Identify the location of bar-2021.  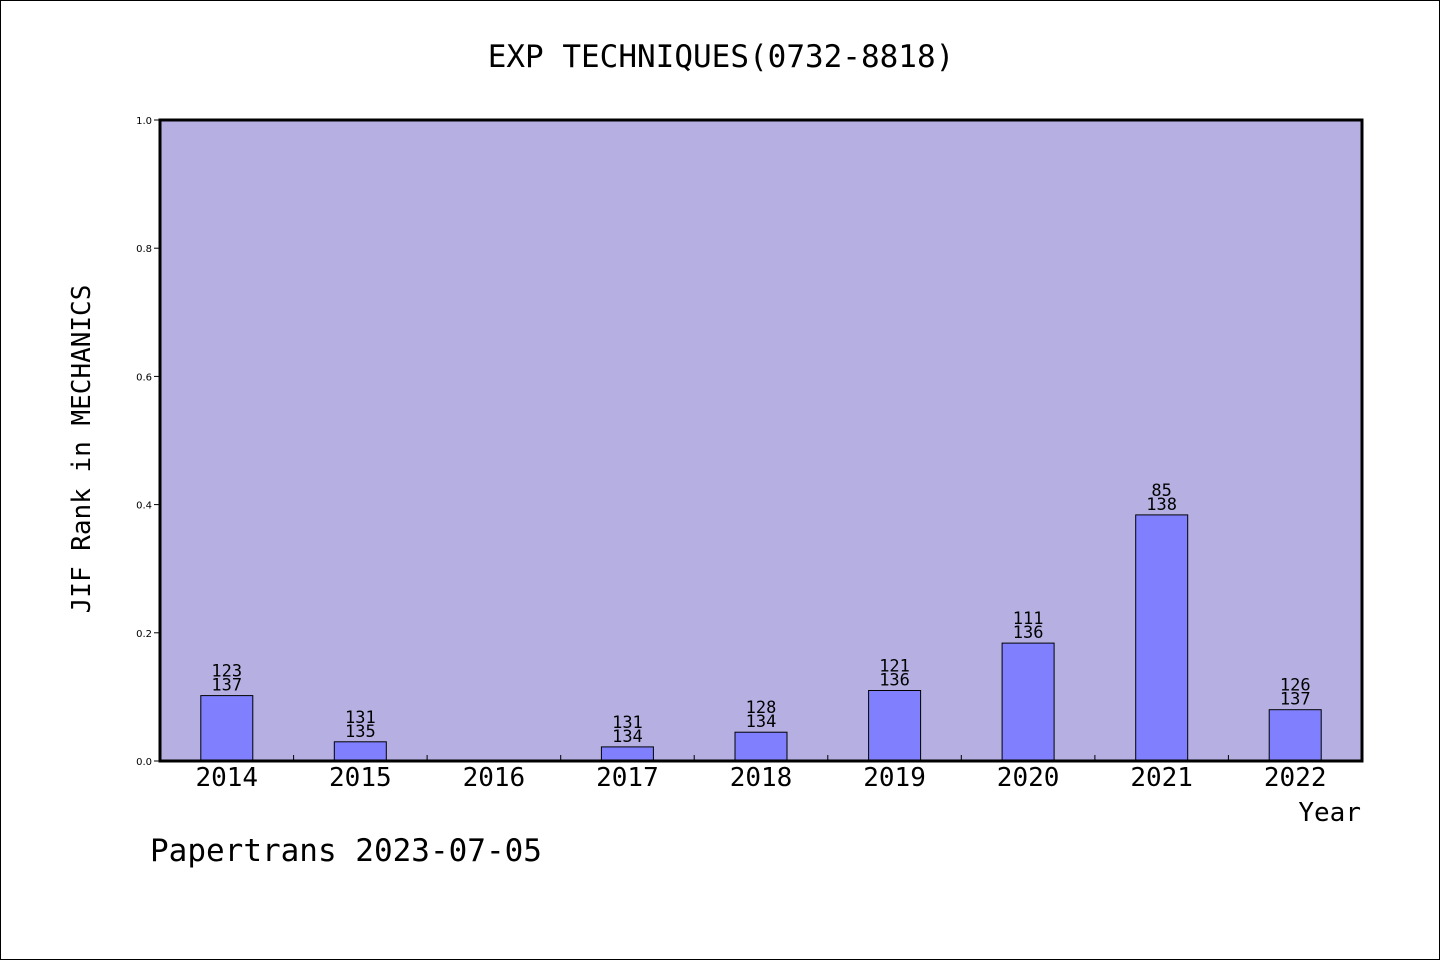
(1162, 638).